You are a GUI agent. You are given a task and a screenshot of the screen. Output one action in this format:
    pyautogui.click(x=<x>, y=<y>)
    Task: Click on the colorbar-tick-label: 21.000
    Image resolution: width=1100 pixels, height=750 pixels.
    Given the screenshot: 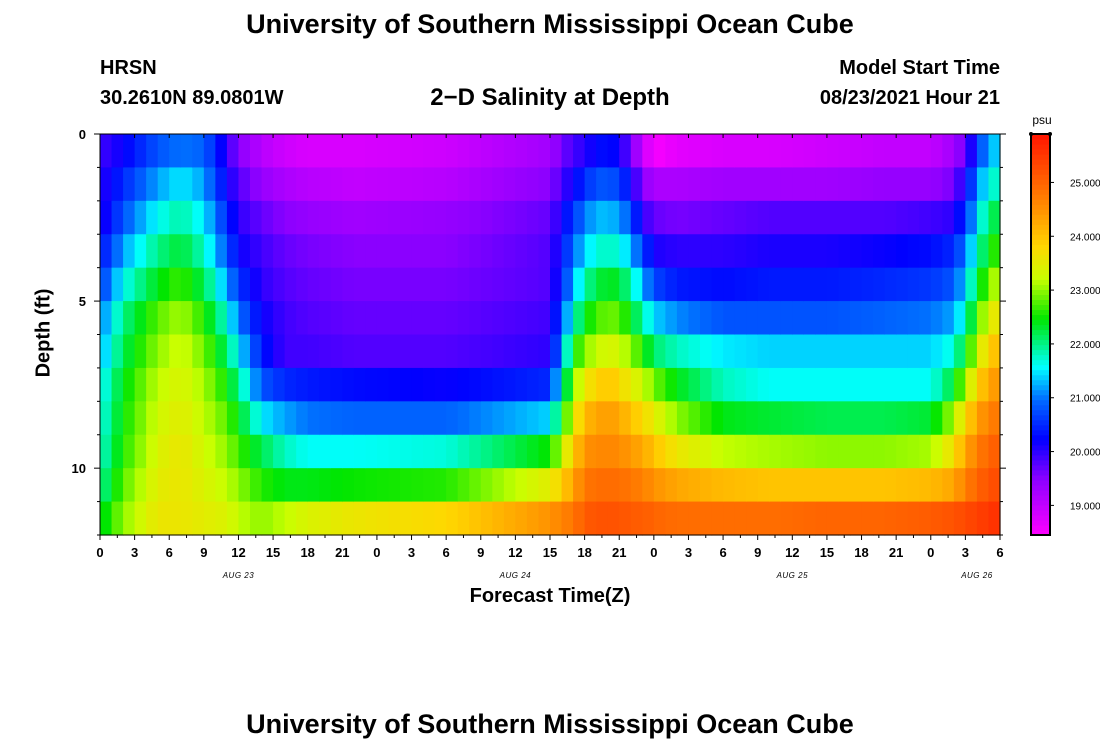 What is the action you would take?
    pyautogui.click(x=1085, y=399)
    